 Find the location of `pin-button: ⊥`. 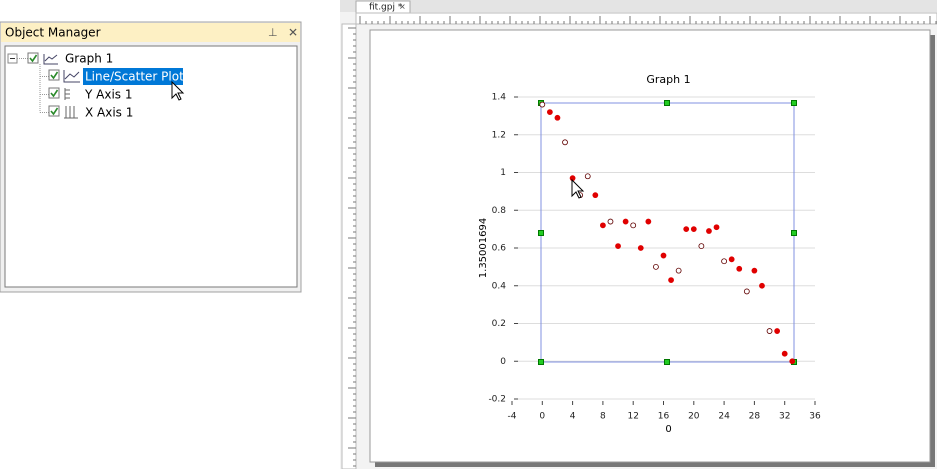

pin-button: ⊥ is located at coordinates (273, 32).